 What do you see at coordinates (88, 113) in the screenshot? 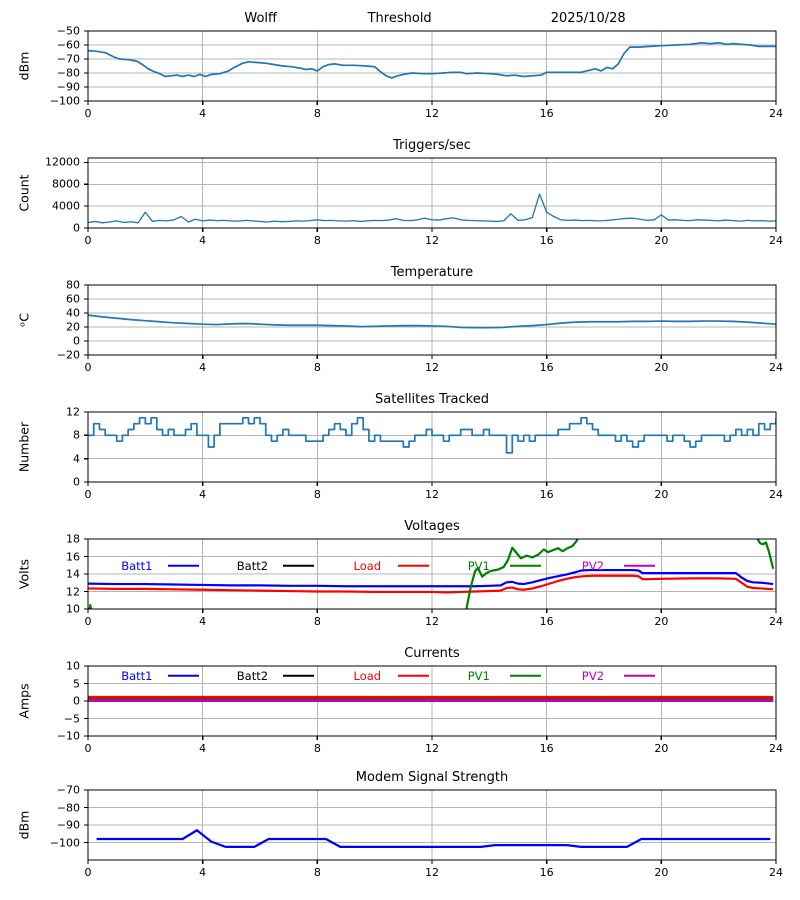
I see `xtick-wolff-threshold-0: 0` at bounding box center [88, 113].